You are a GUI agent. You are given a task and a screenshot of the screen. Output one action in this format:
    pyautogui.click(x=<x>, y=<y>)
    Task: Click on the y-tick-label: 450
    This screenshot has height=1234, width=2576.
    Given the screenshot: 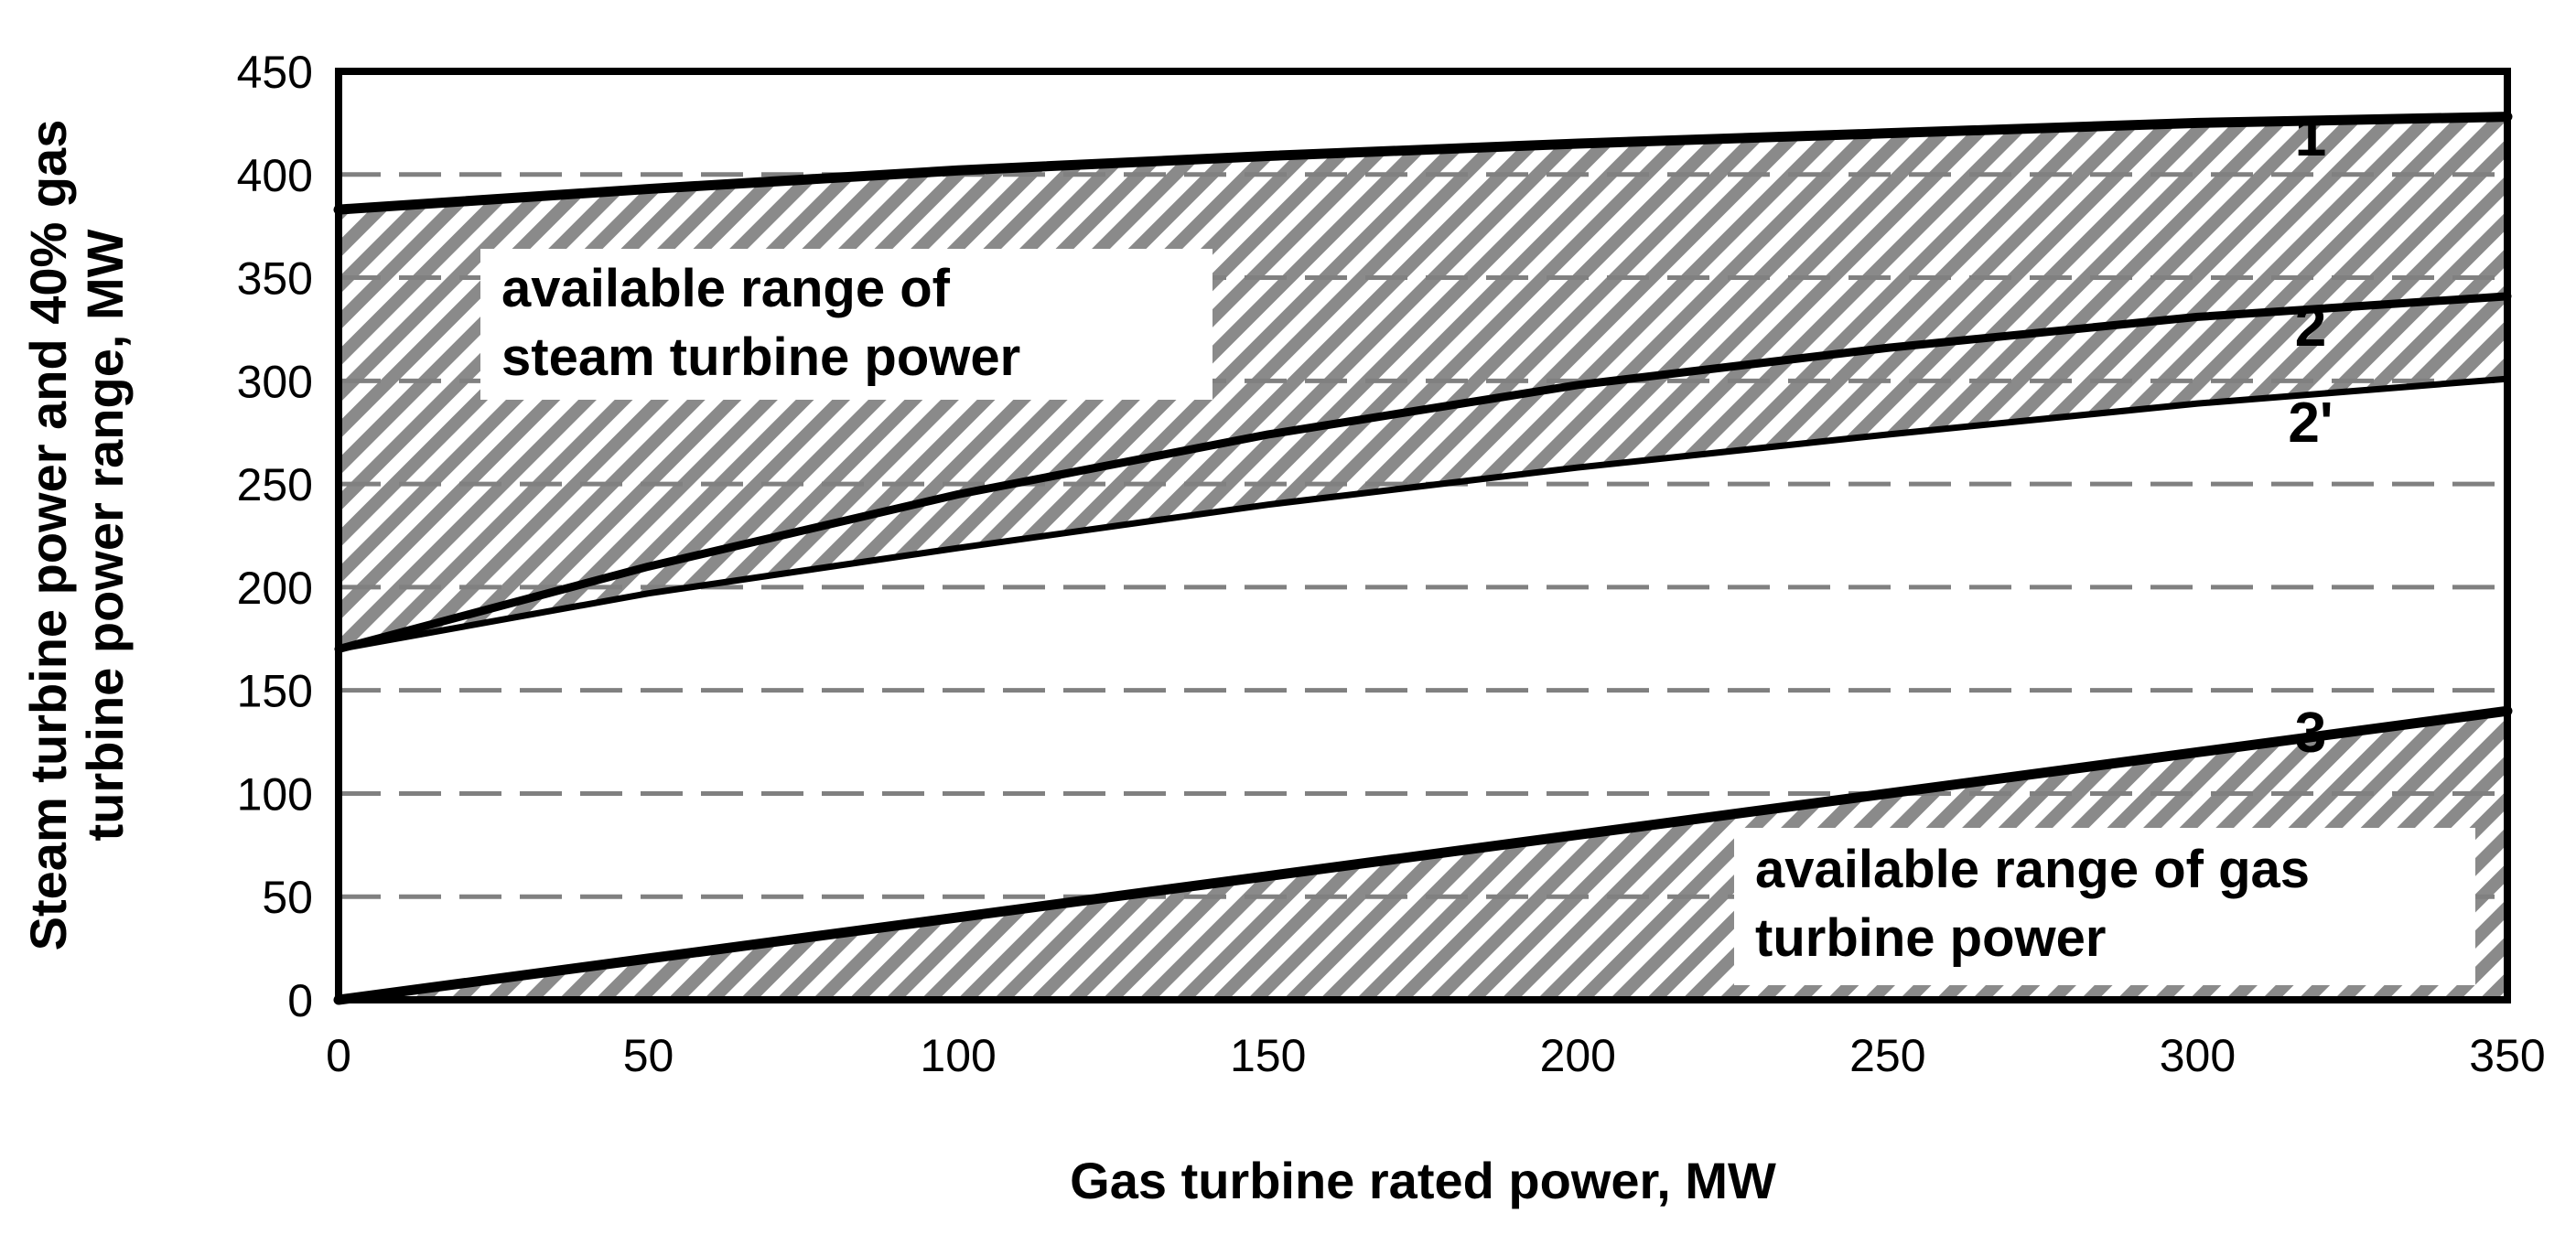 What is the action you would take?
    pyautogui.click(x=275, y=73)
    